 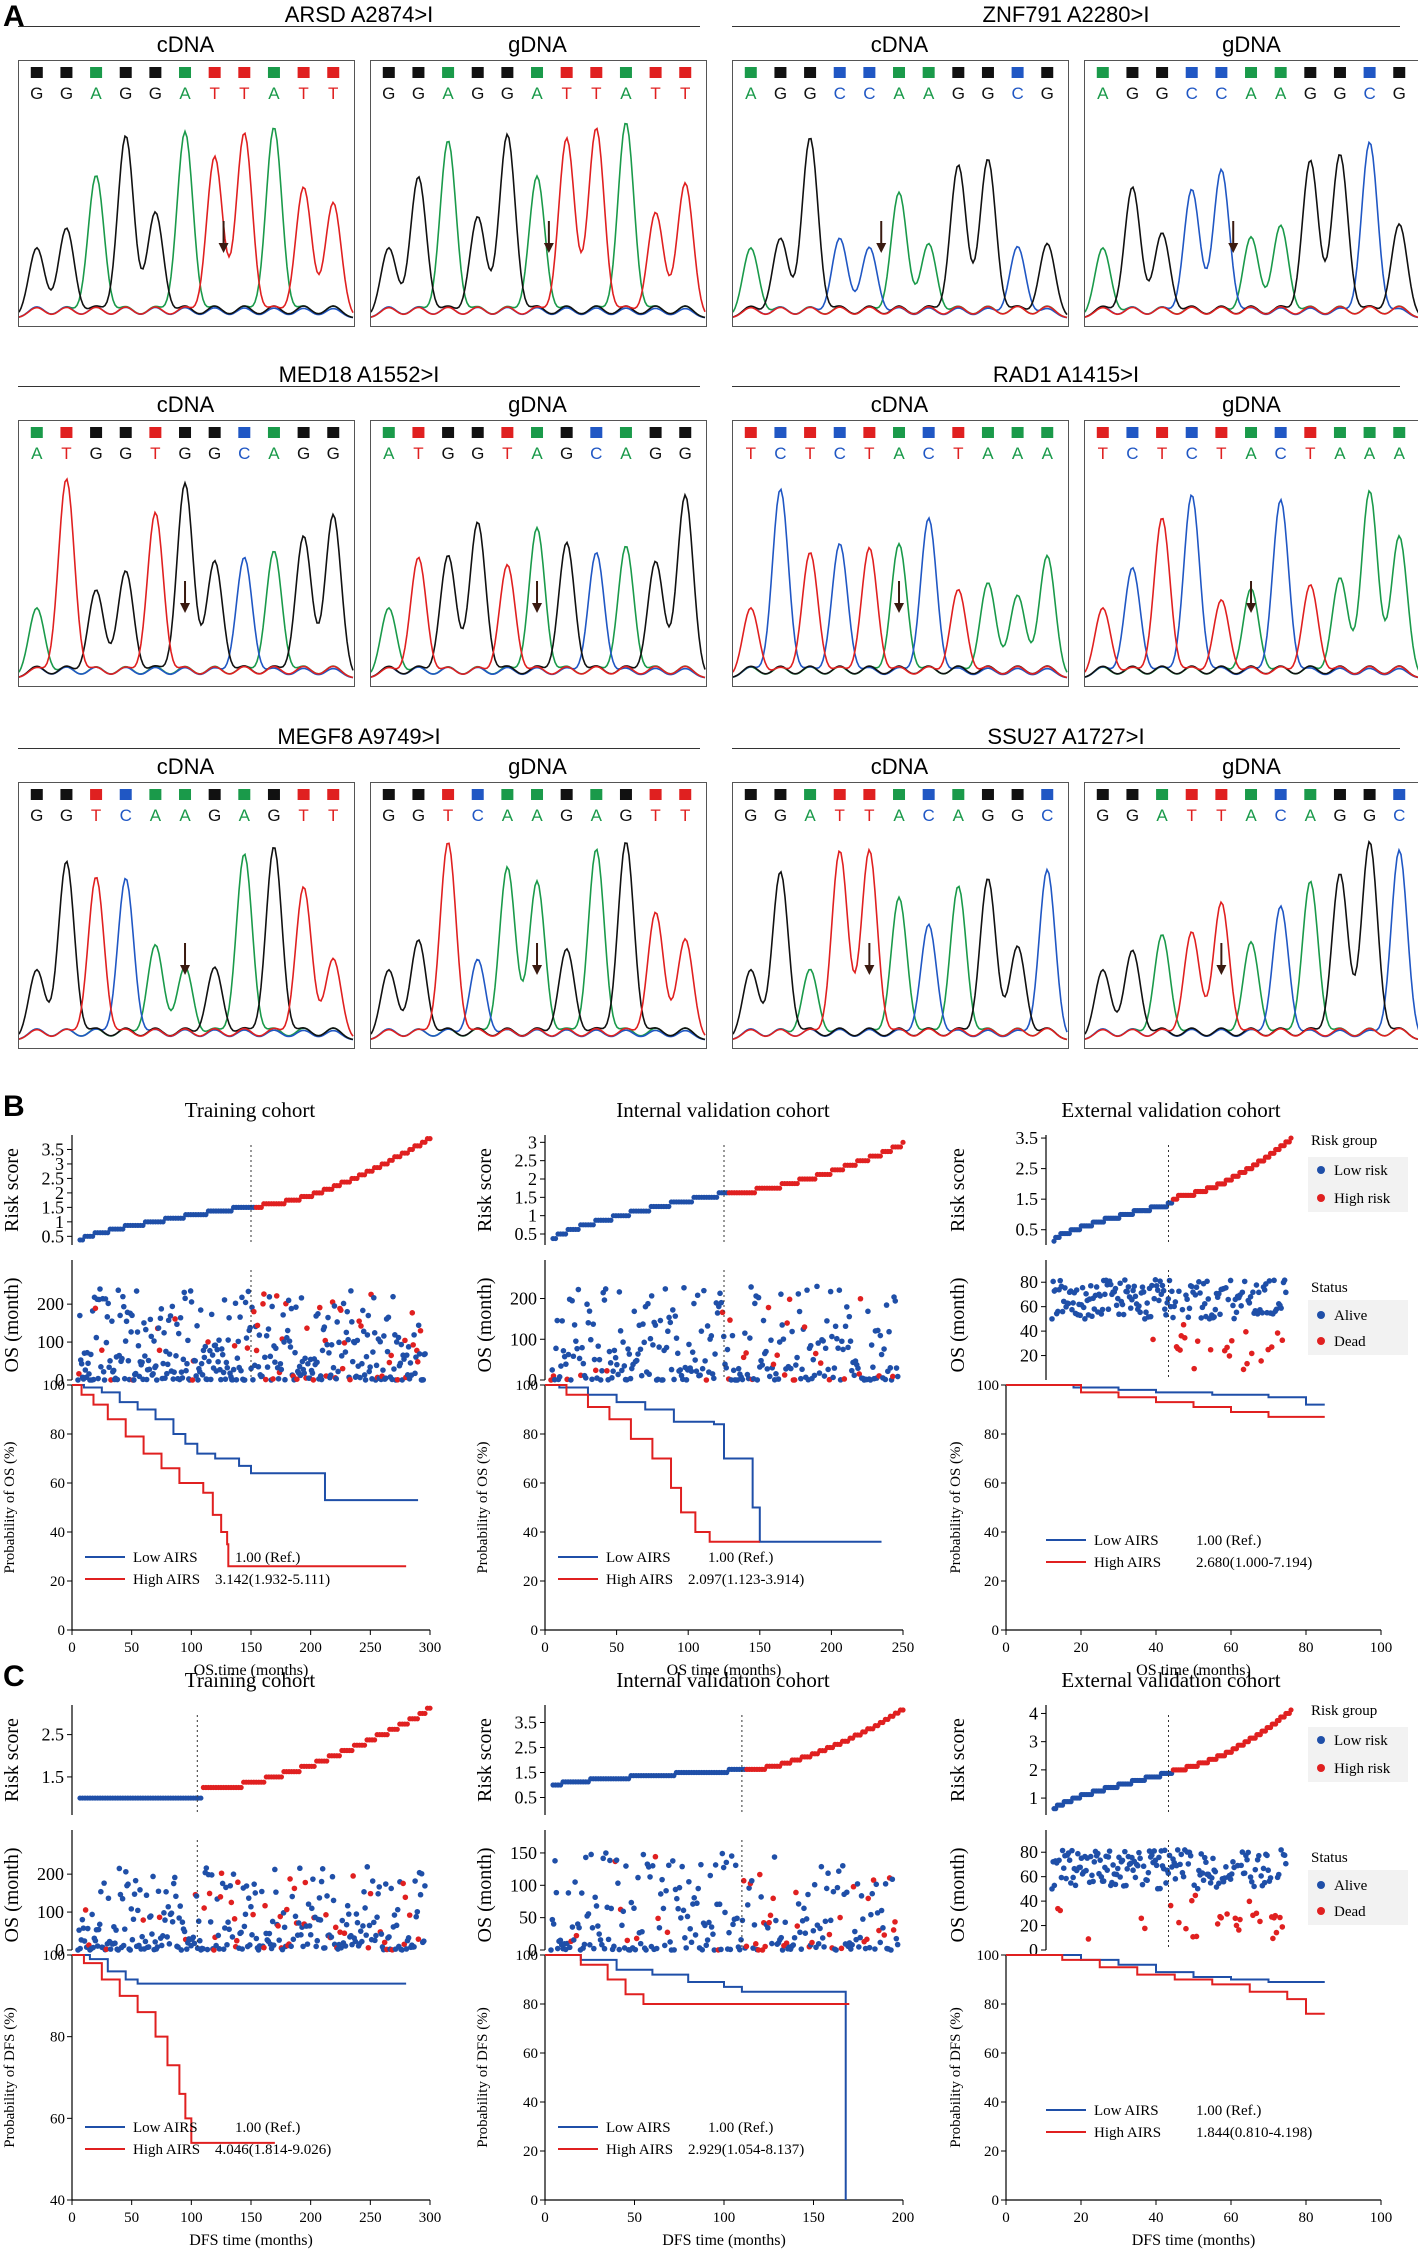 What do you see at coordinates (929, 93) in the screenshot?
I see `base-call-letter: A` at bounding box center [929, 93].